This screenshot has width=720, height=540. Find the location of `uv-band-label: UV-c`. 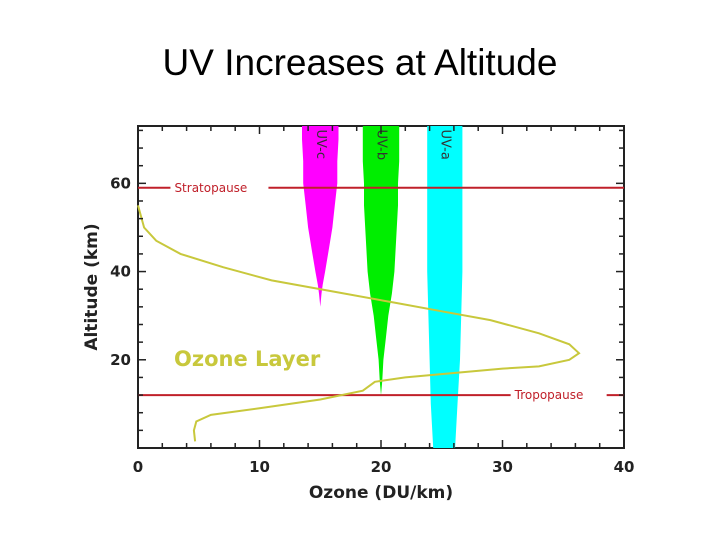

uv-band-label: UV-c is located at coordinates (320, 145).